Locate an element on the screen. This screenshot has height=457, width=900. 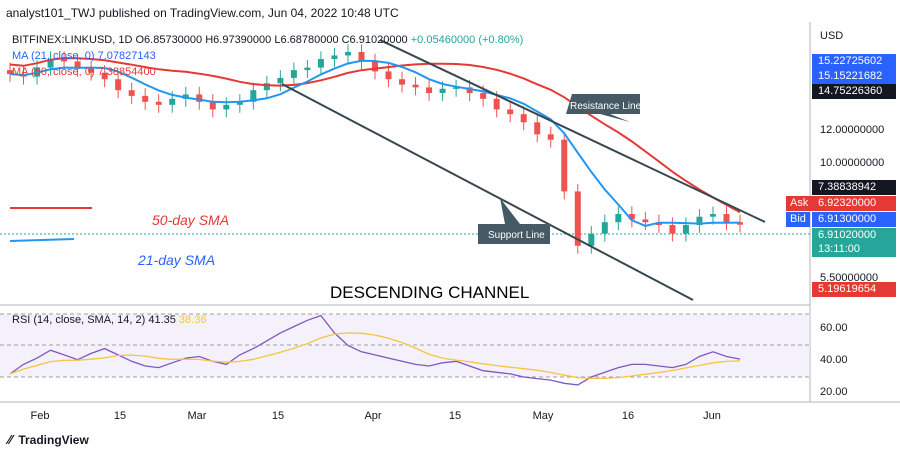
support-callout is located at coordinates (514, 221).